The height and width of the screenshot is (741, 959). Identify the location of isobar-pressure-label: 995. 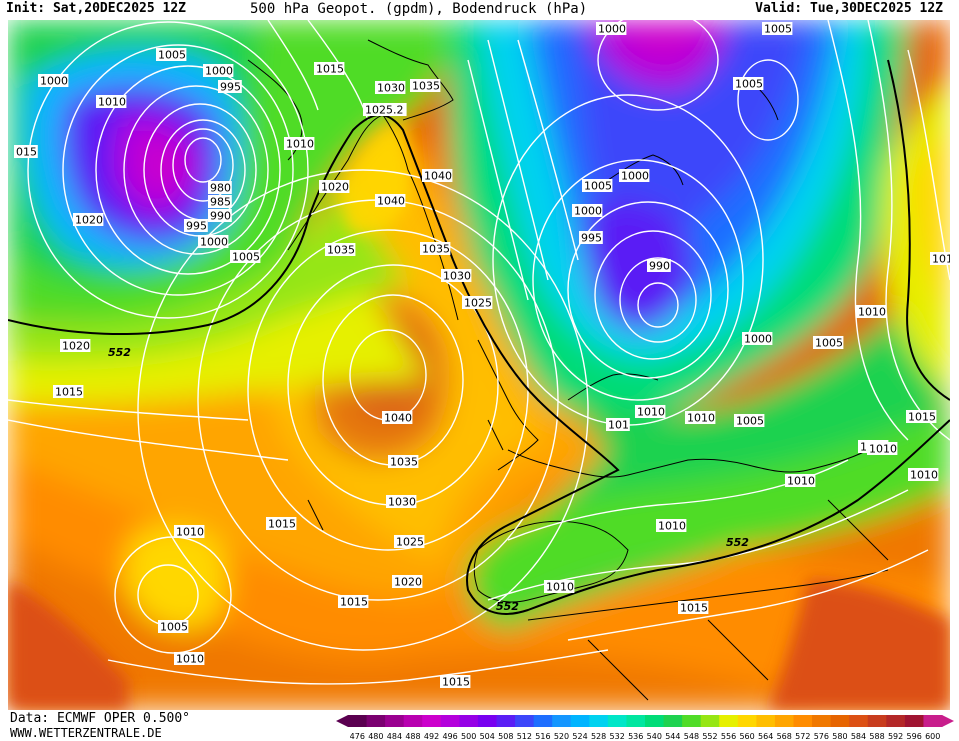
(591, 238).